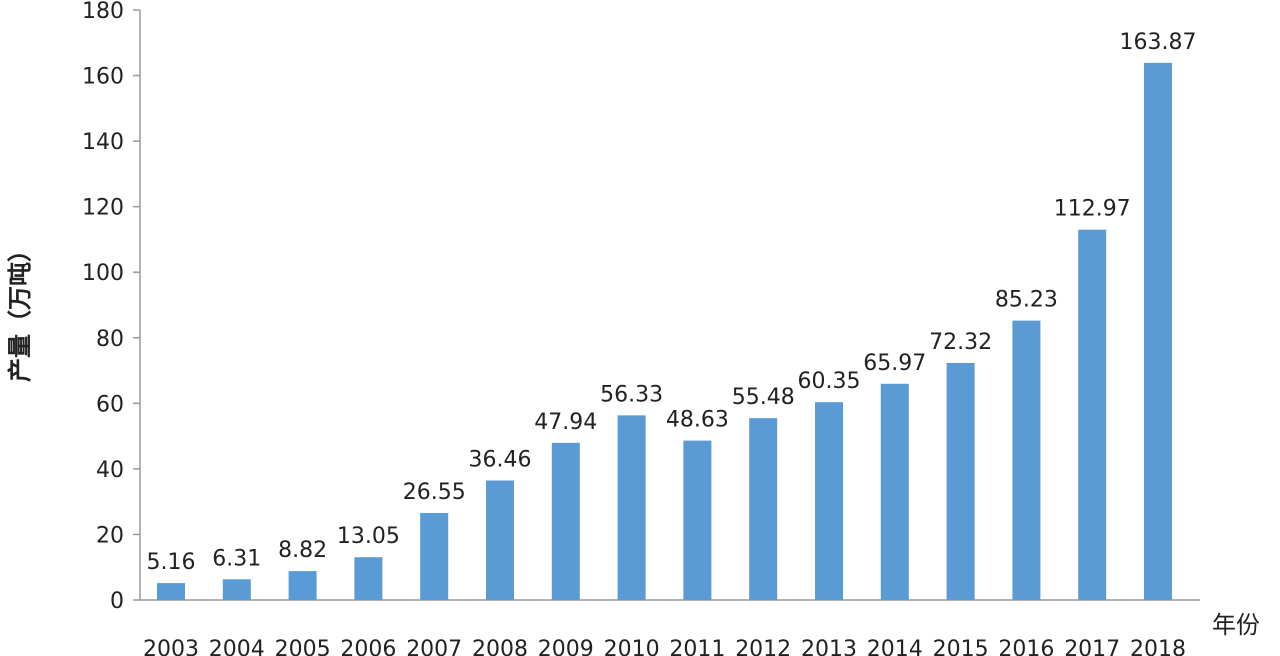  What do you see at coordinates (368, 536) in the screenshot?
I see `data-label: 13.05` at bounding box center [368, 536].